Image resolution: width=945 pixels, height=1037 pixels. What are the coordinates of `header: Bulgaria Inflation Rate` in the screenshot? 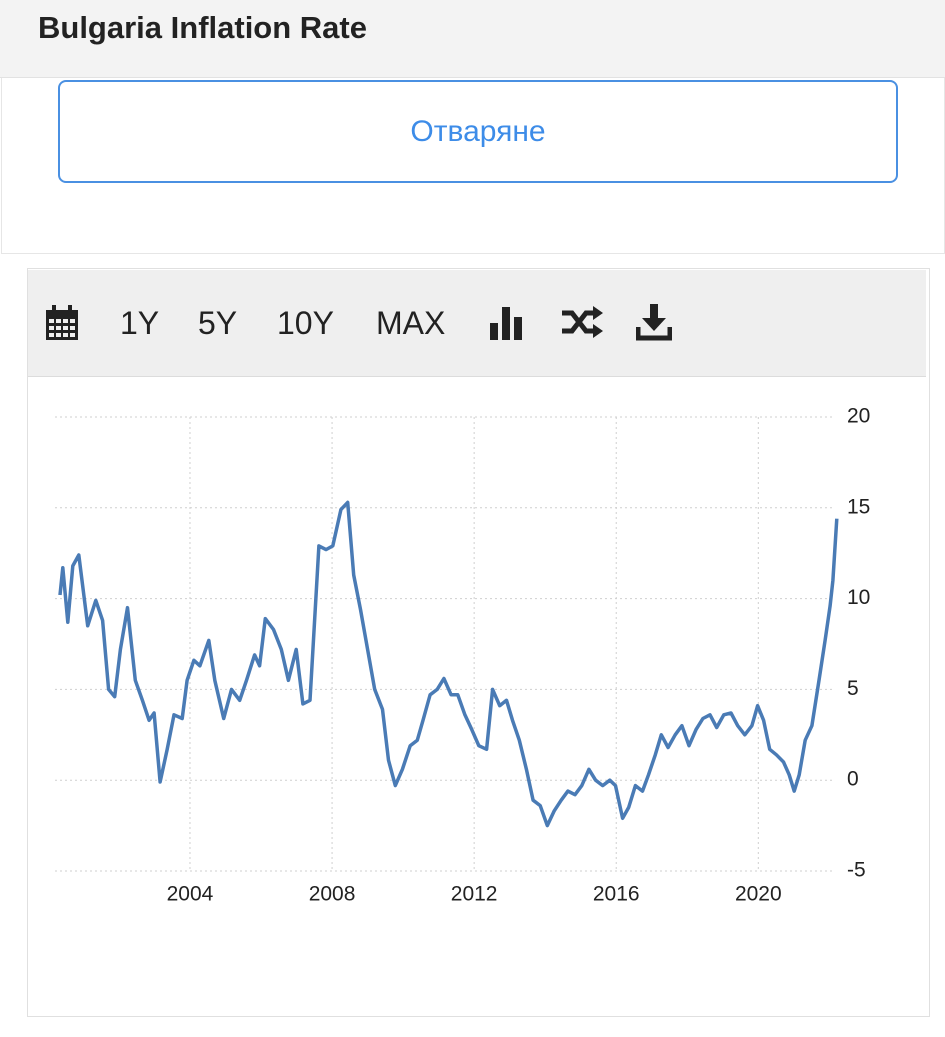 It's located at (472, 39).